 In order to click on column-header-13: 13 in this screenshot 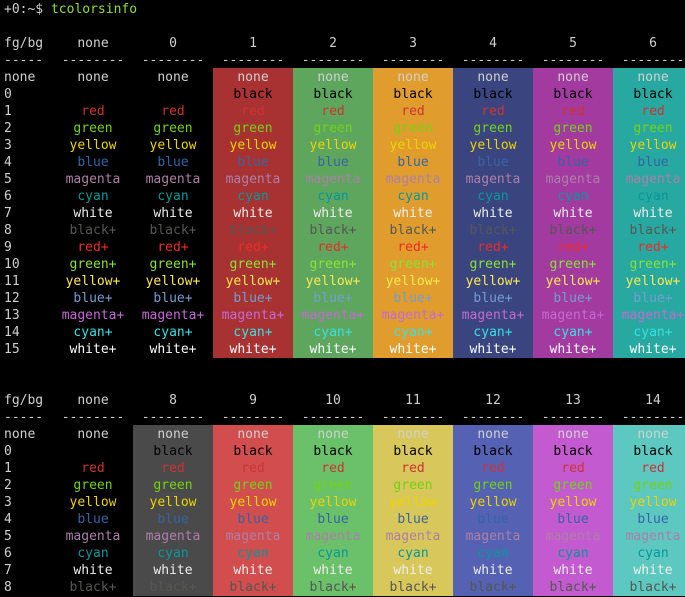, I will do `click(573, 400)`.